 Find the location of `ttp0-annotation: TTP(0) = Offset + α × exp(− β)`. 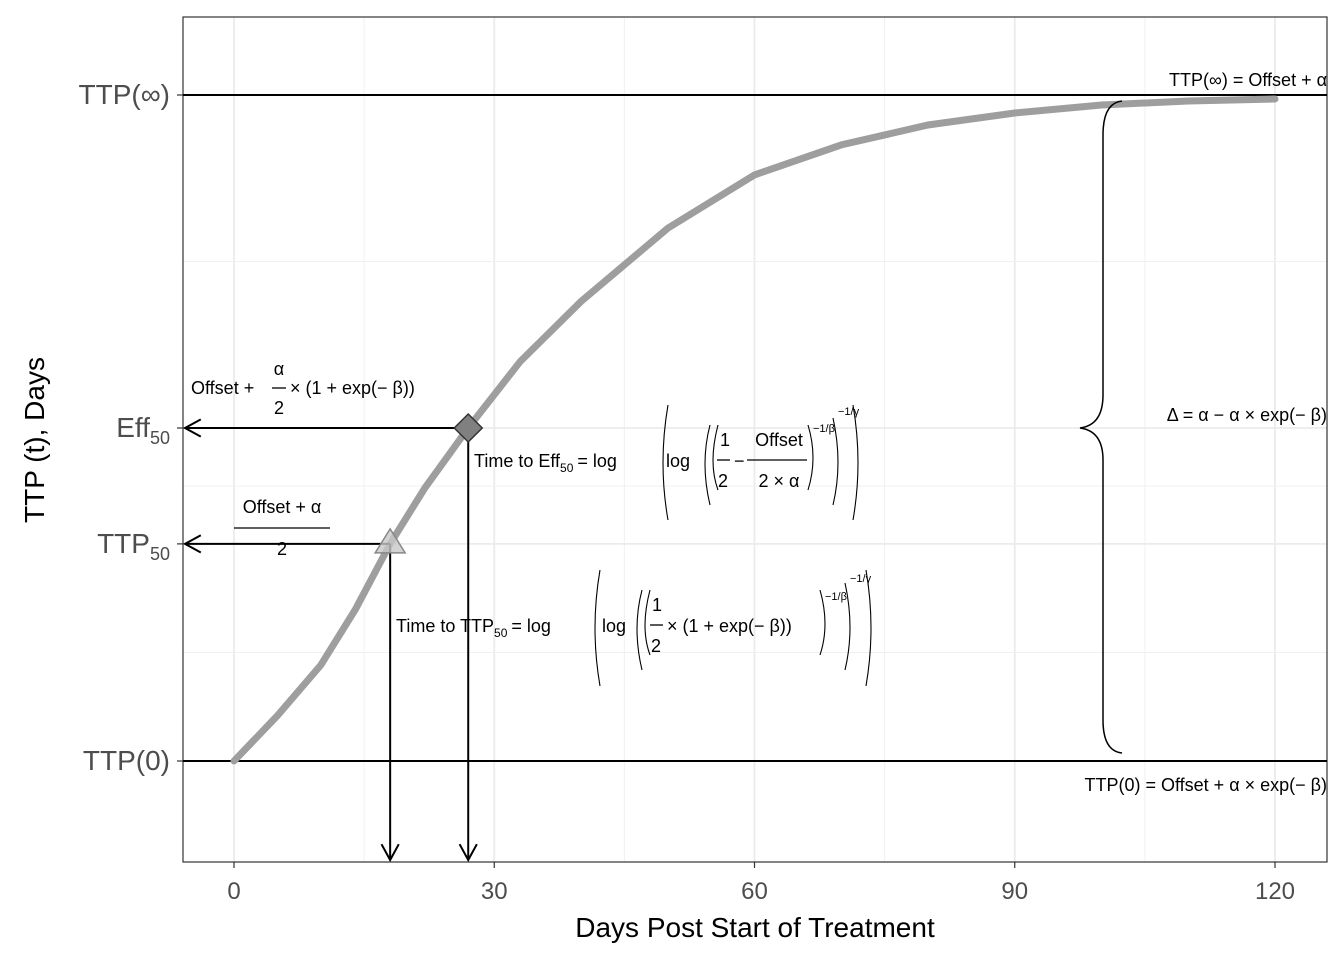

ttp0-annotation: TTP(0) = Offset + α × exp(− β) is located at coordinates (1205, 785).